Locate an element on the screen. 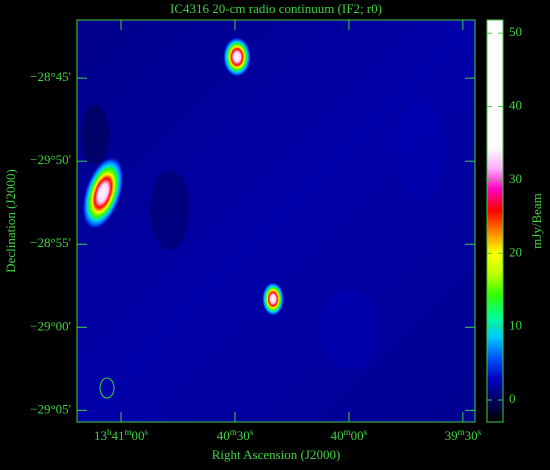 This screenshot has height=470, width=550. colorbar-tick-label: 0 is located at coordinates (512, 398).